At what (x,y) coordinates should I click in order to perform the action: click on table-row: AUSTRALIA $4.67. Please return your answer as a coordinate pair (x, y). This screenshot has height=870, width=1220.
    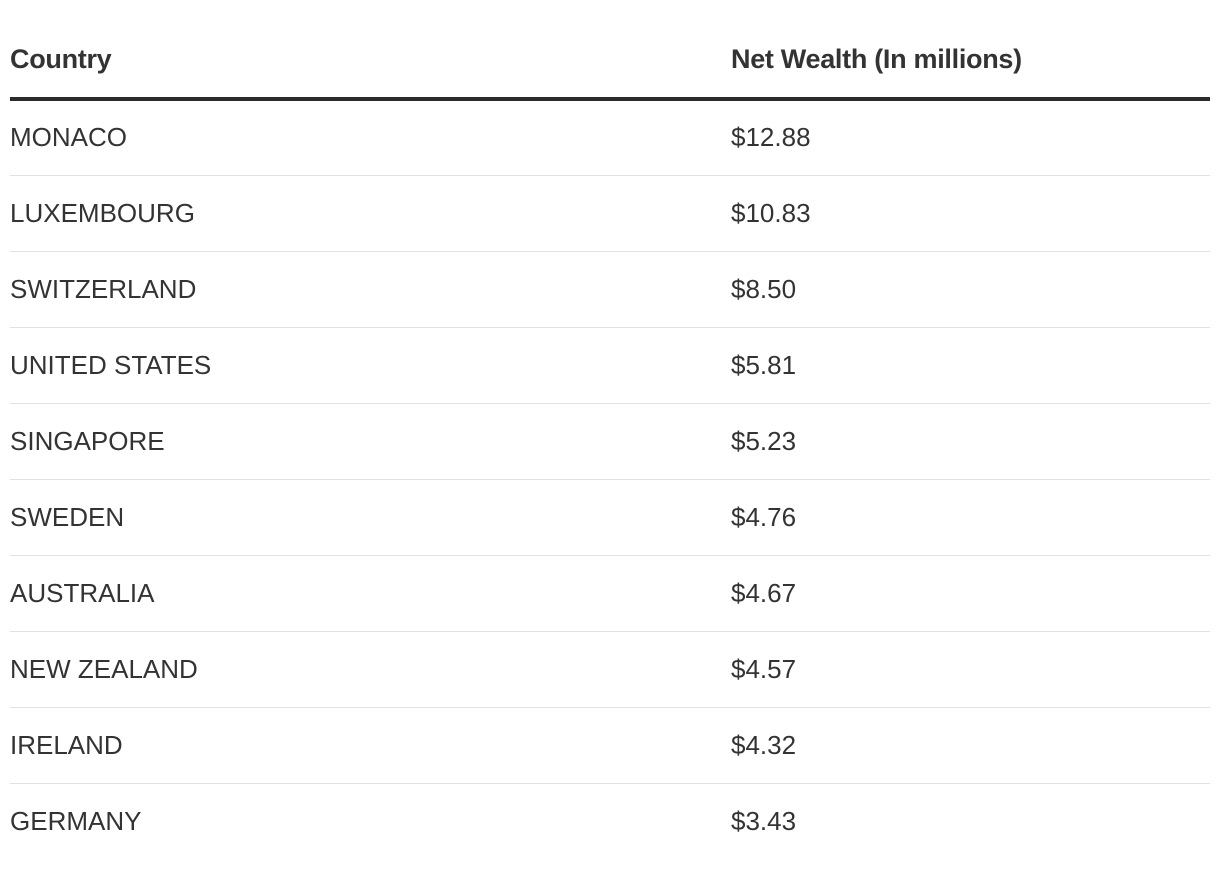
    Looking at the image, I should click on (610, 593).